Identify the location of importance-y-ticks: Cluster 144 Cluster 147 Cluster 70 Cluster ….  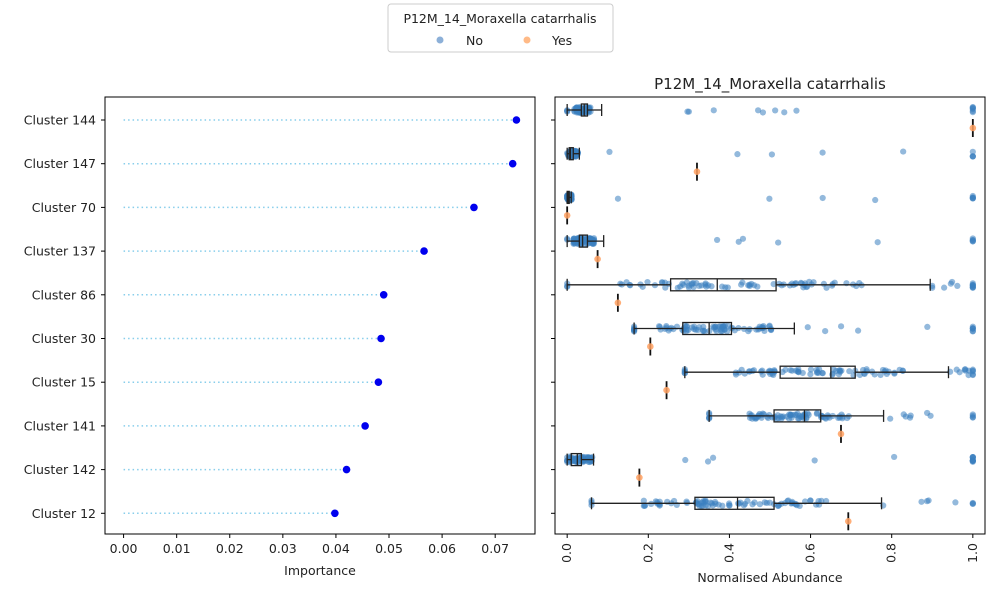
(64, 317).